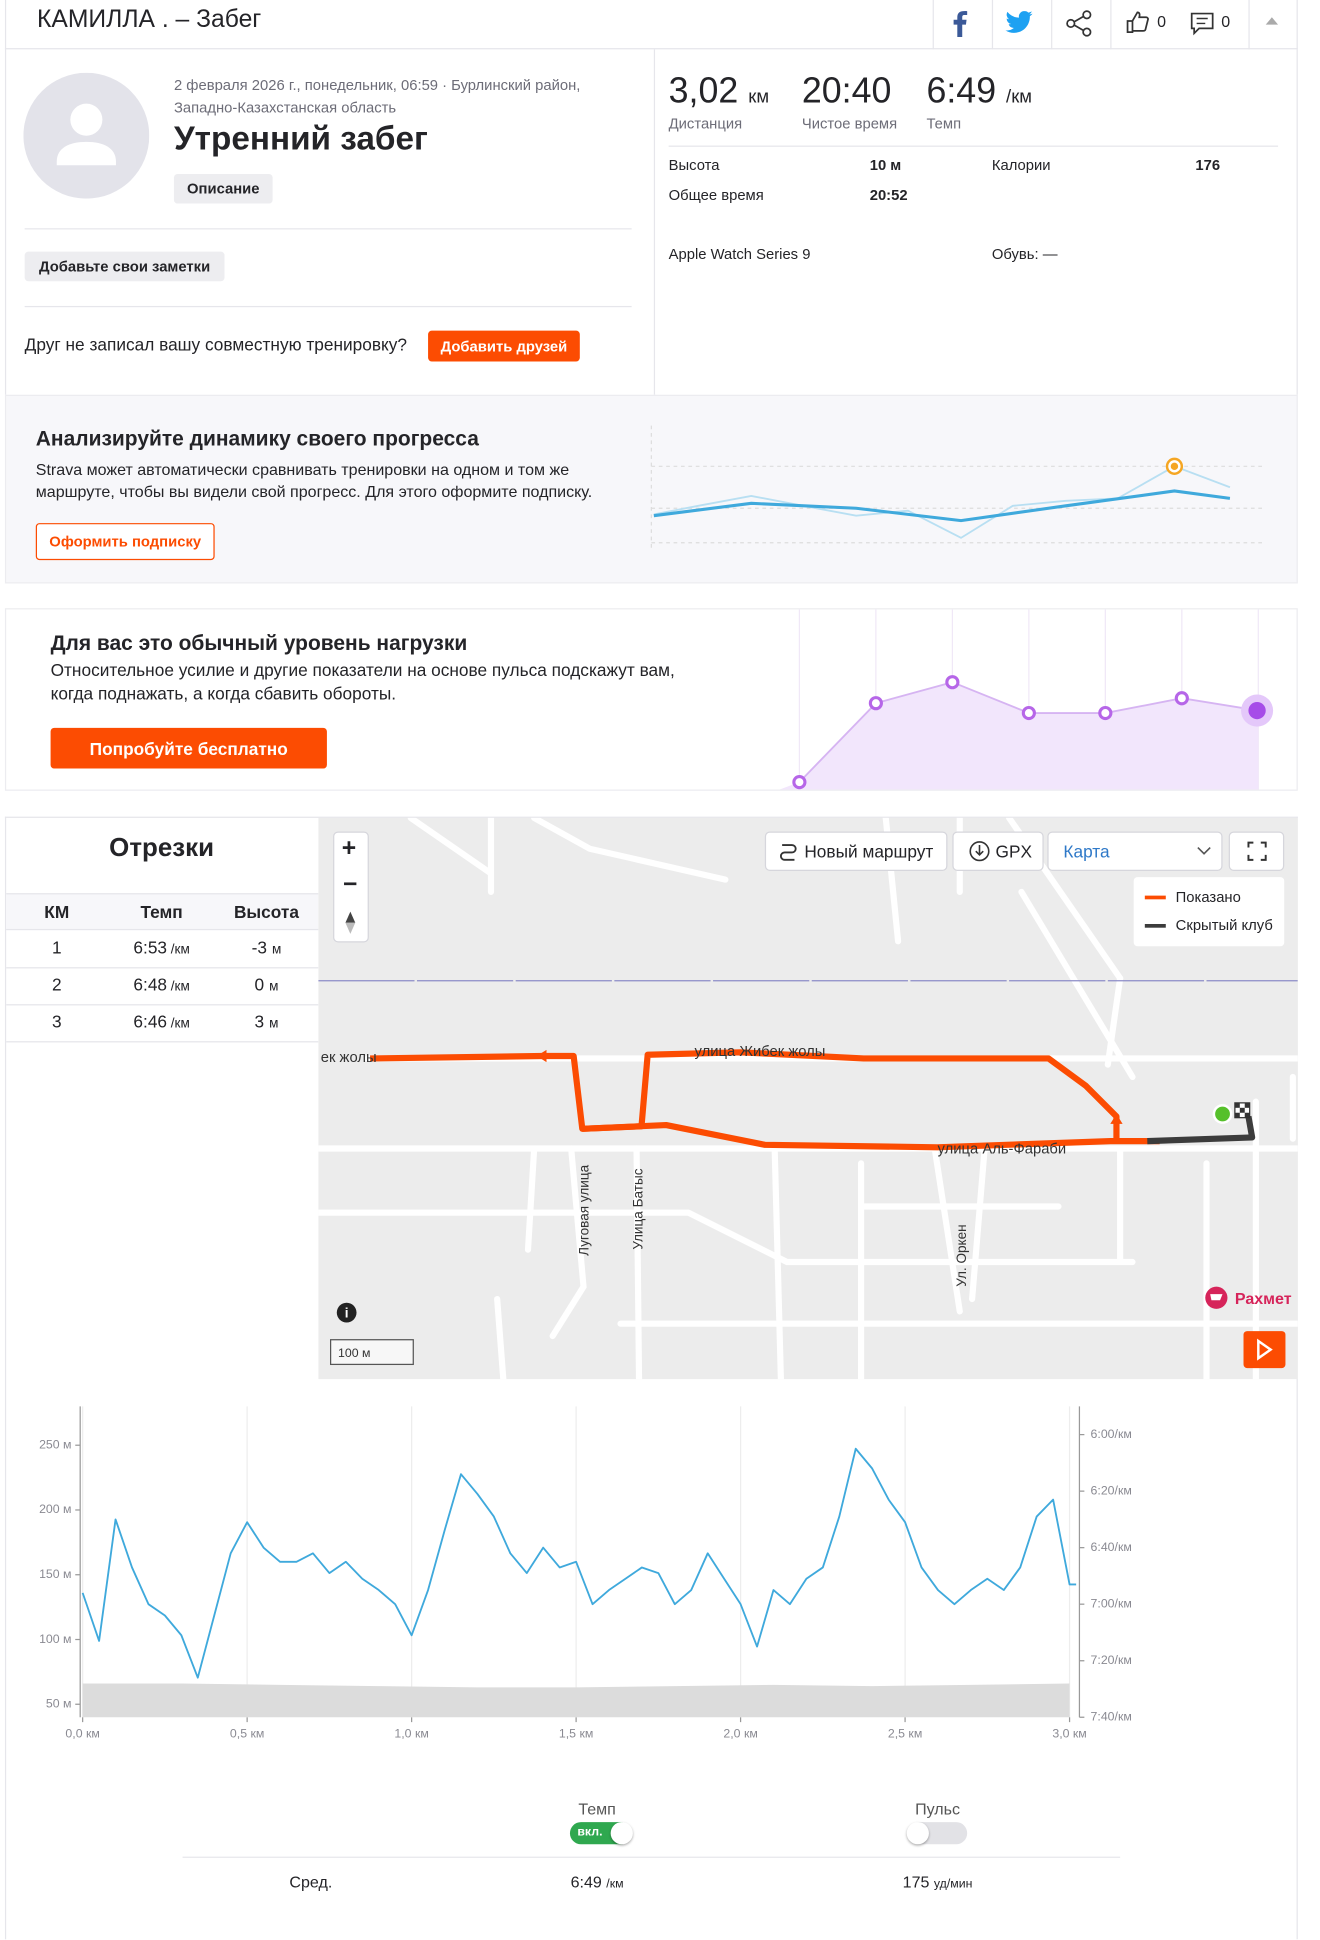 This screenshot has width=1320, height=1940. What do you see at coordinates (162, 1042) in the screenshot?
I see `row-separator` at bounding box center [162, 1042].